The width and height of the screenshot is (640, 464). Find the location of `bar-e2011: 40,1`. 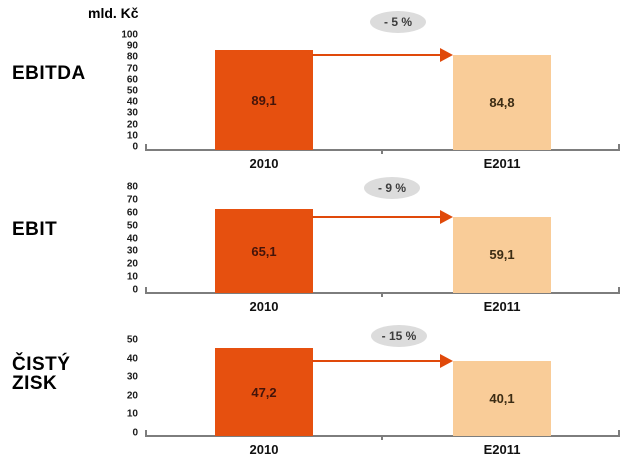

bar-e2011: 40,1 is located at coordinates (502, 398).